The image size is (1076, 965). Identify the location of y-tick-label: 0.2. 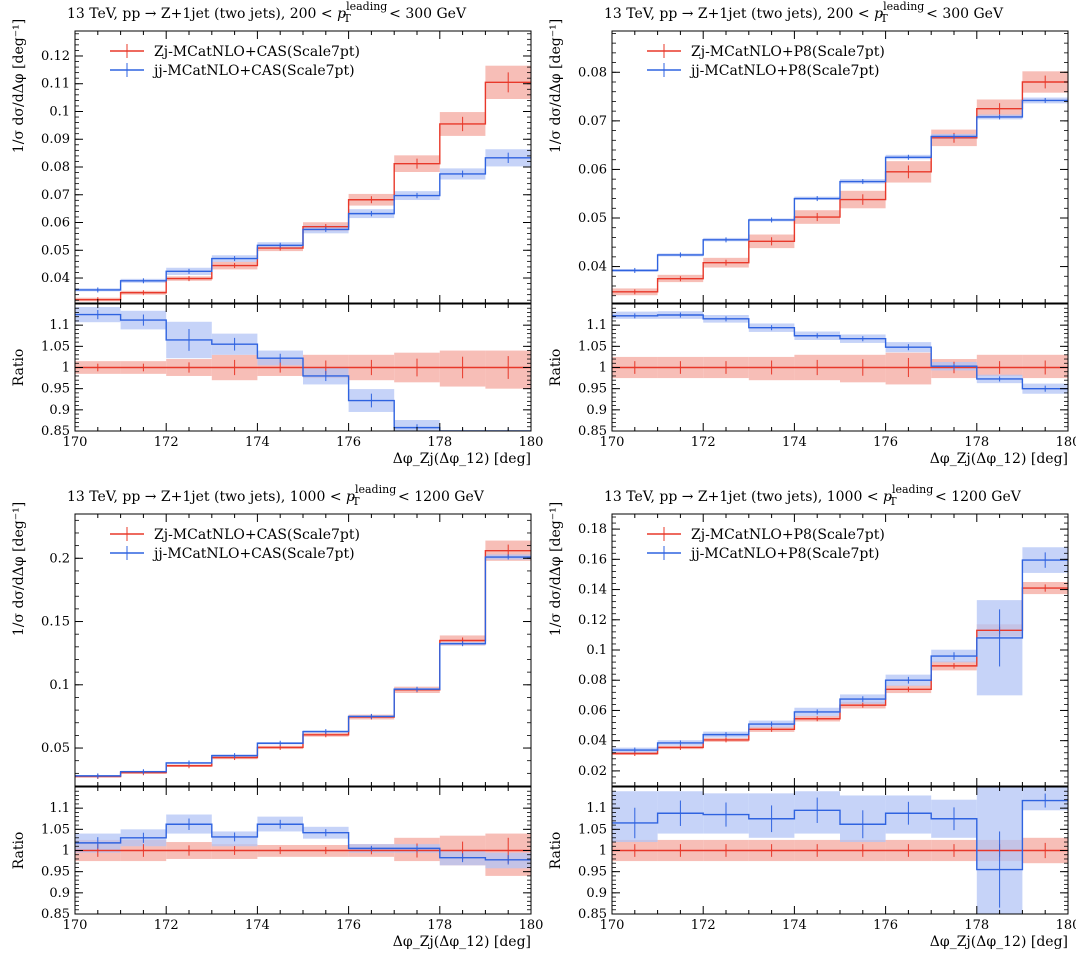
(59, 558).